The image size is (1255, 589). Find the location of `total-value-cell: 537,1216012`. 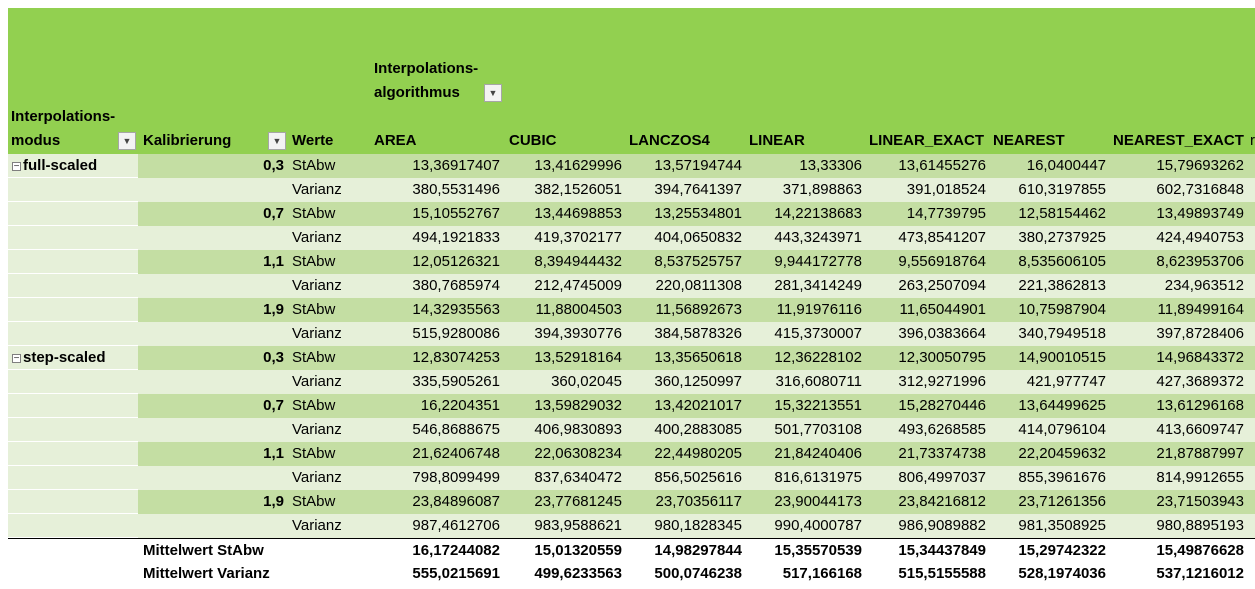

total-value-cell: 537,1216012 is located at coordinates (1200, 573).